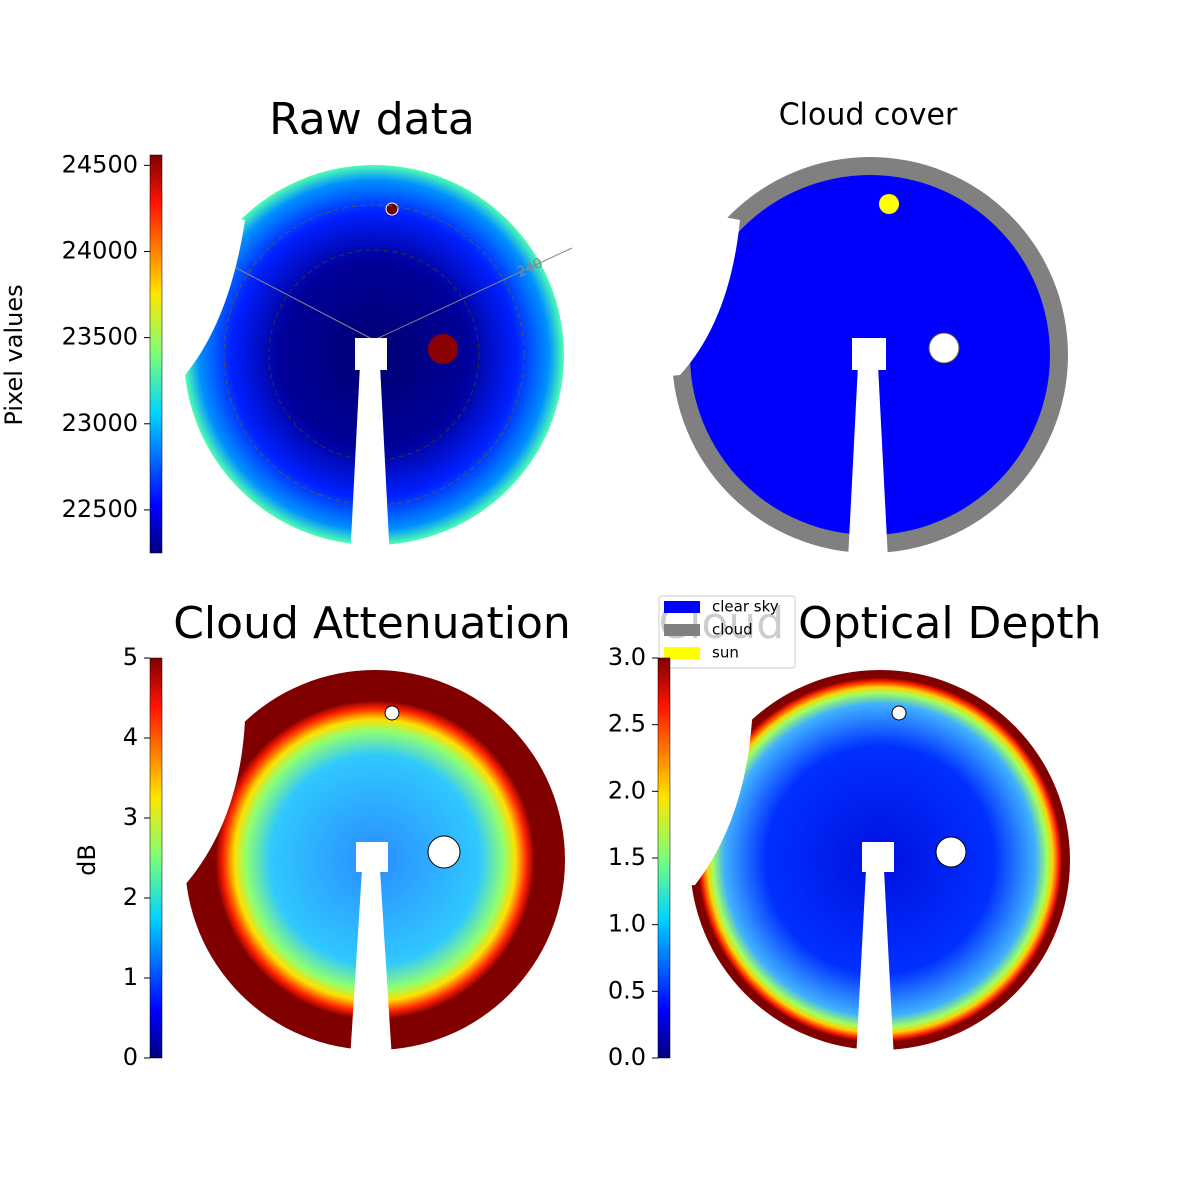  I want to click on sun-region, so click(889, 204).